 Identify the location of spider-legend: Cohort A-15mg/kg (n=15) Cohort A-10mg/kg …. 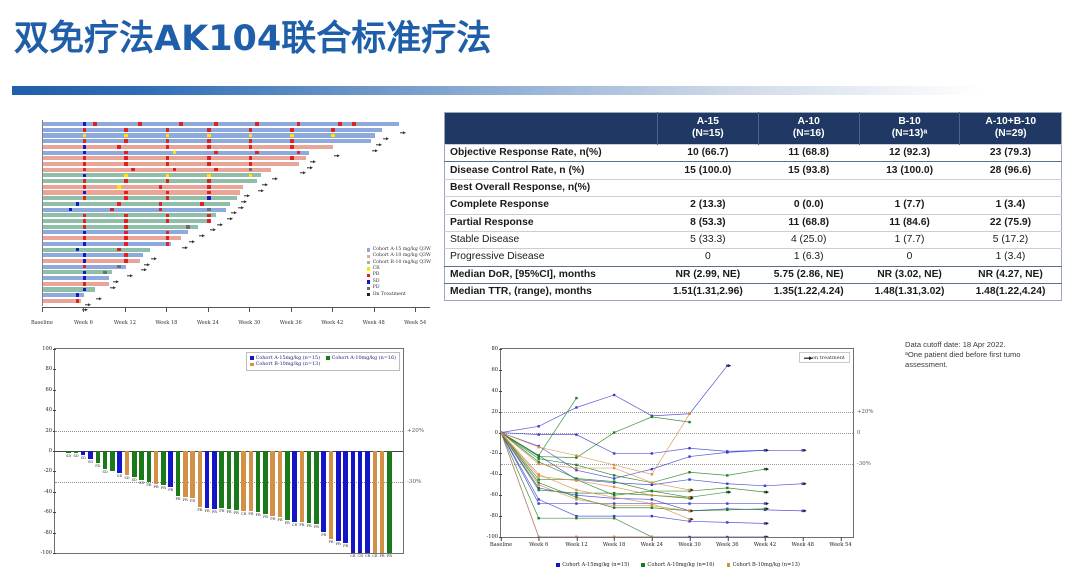
(678, 565).